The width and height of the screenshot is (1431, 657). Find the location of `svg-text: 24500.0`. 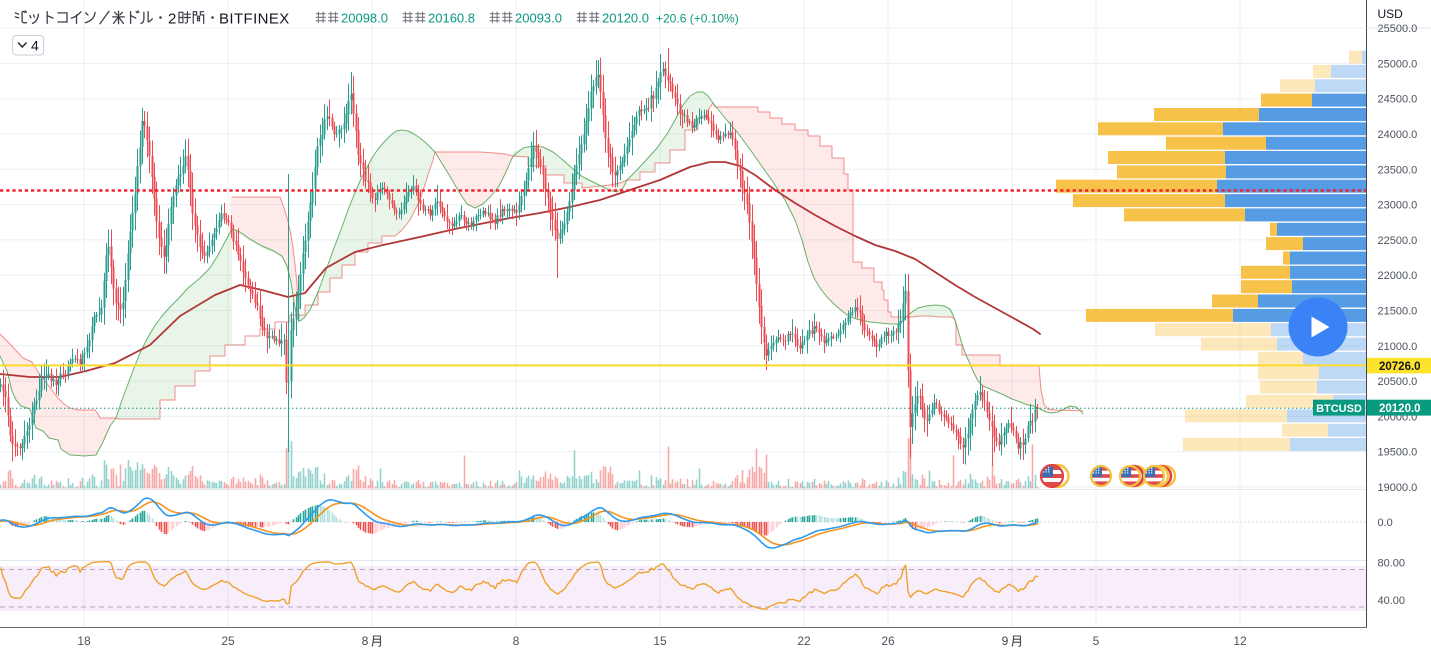

svg-text: 24500.0 is located at coordinates (1398, 100).